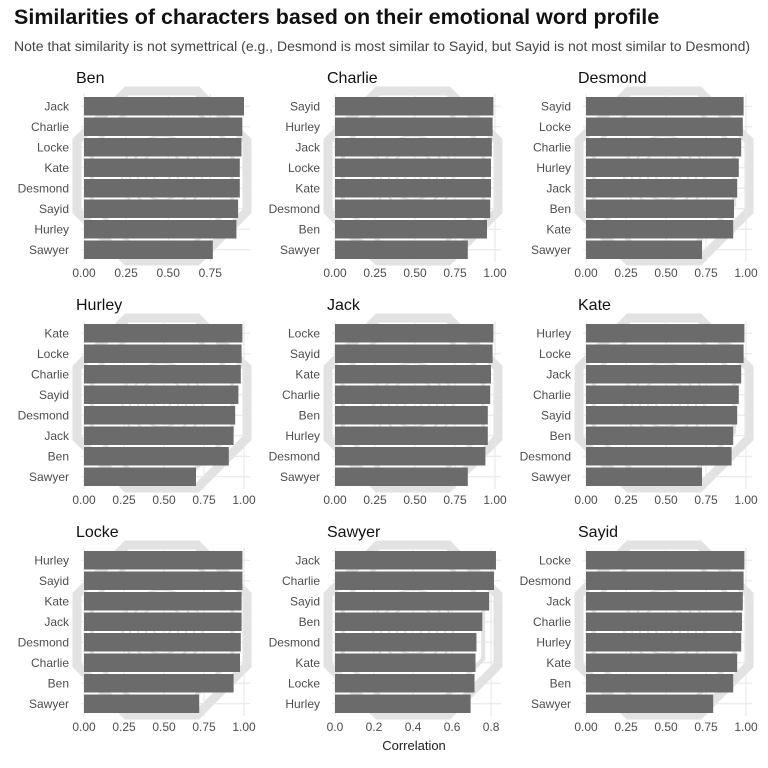  What do you see at coordinates (452, 727) in the screenshot?
I see `tick-label: 0.6` at bounding box center [452, 727].